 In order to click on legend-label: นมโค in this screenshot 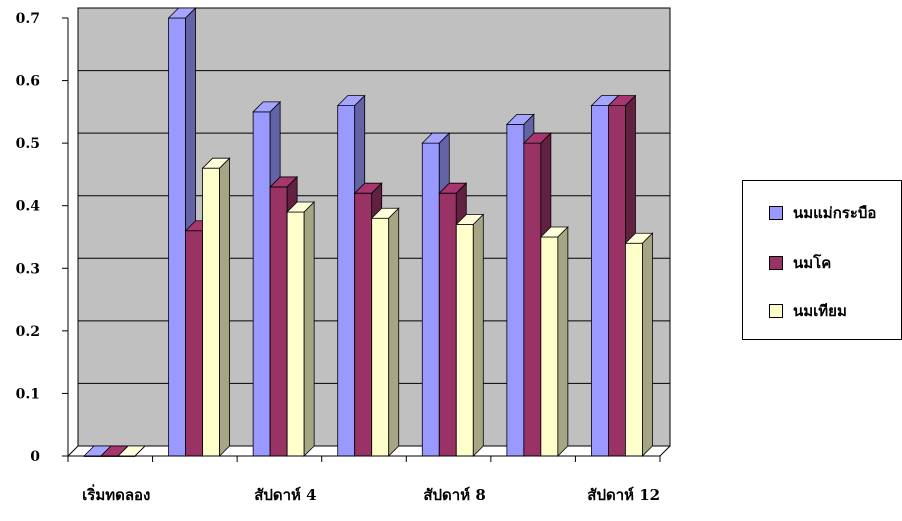, I will do `click(812, 263)`.